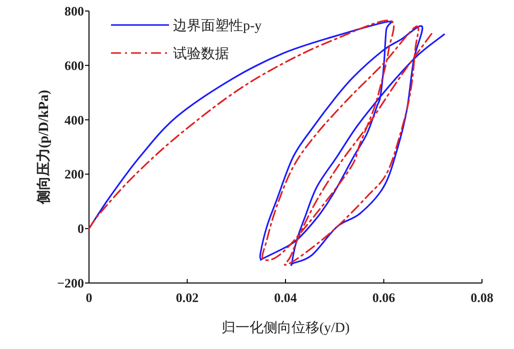 The width and height of the screenshot is (514, 349). What do you see at coordinates (74, 11) in the screenshot?
I see `y-tick-label: 800` at bounding box center [74, 11].